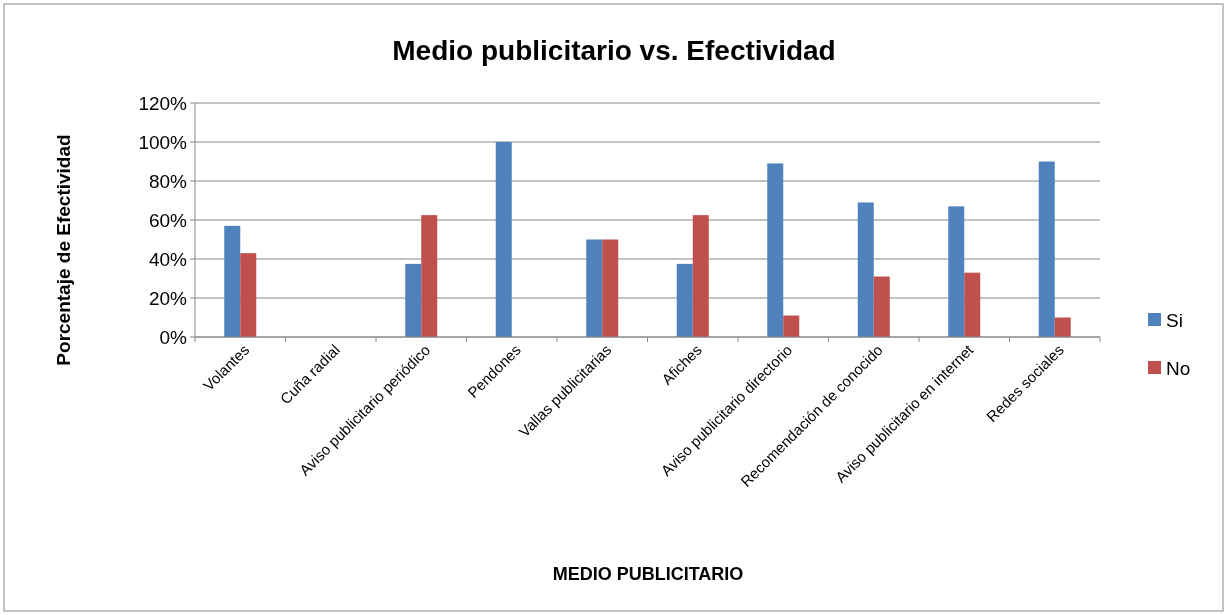  Describe the element at coordinates (163, 103) in the screenshot. I see `y-tick-label: 120%` at that location.